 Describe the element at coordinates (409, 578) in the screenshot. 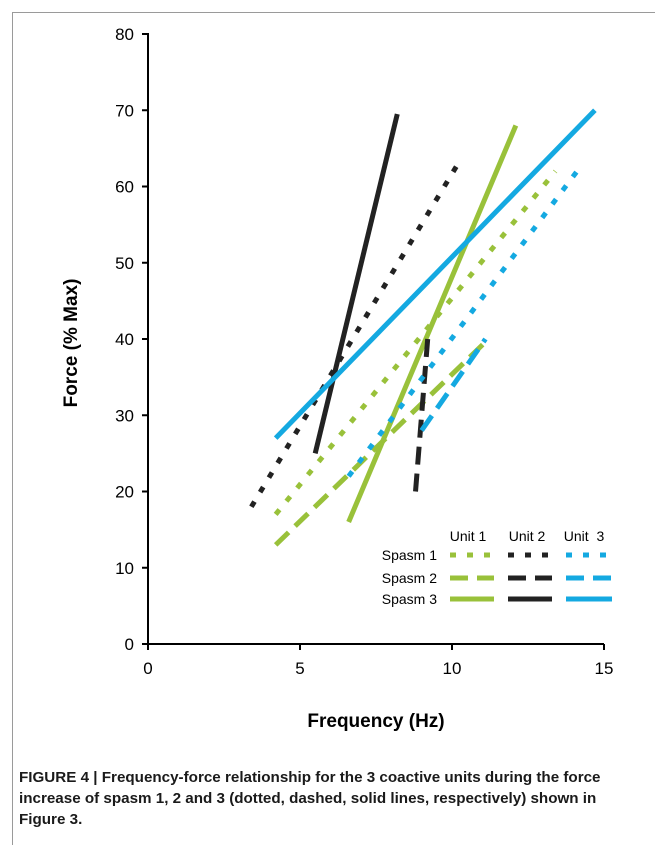

I see `legend-row-label: Spasm 2` at that location.